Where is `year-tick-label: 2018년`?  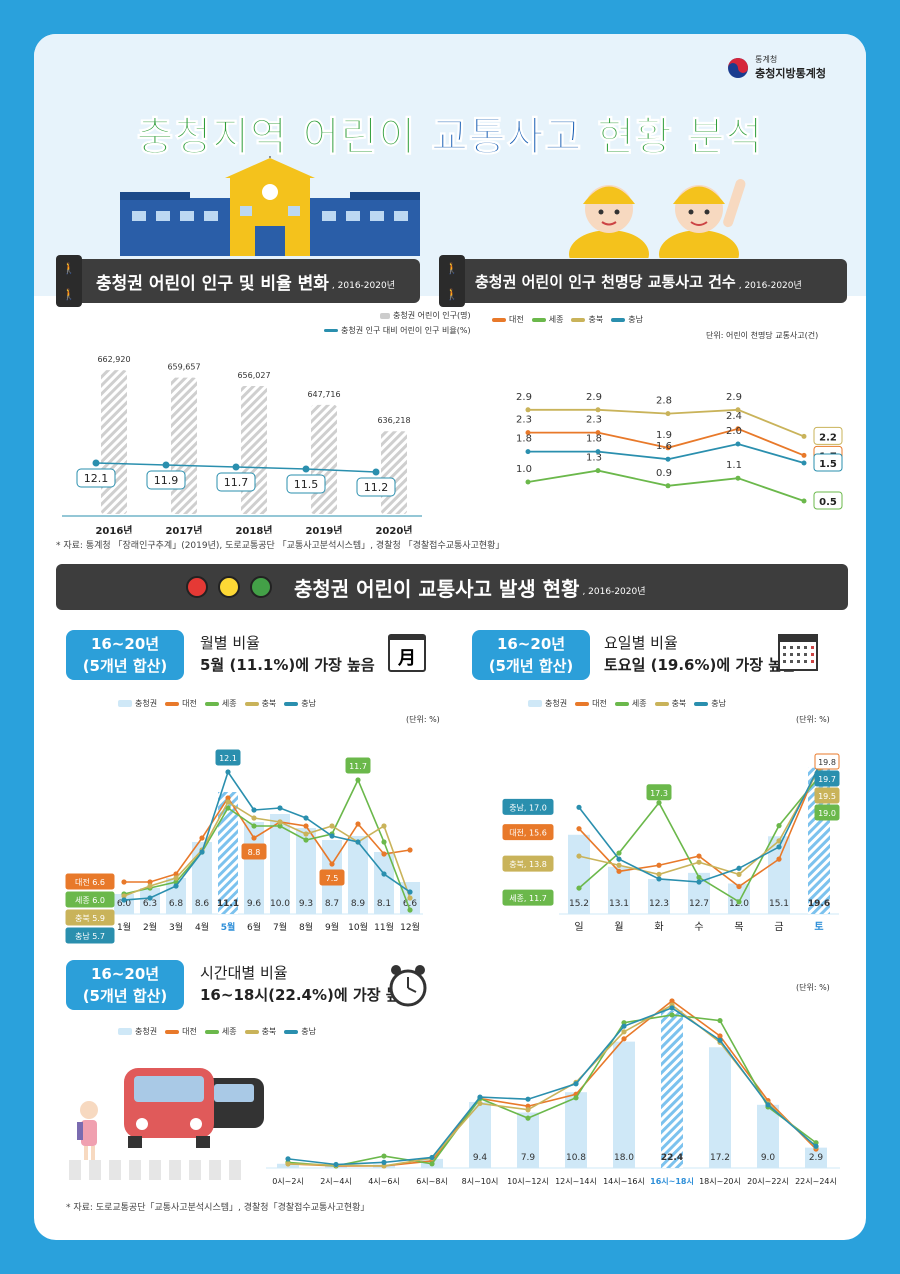 year-tick-label: 2018년 is located at coordinates (253, 529).